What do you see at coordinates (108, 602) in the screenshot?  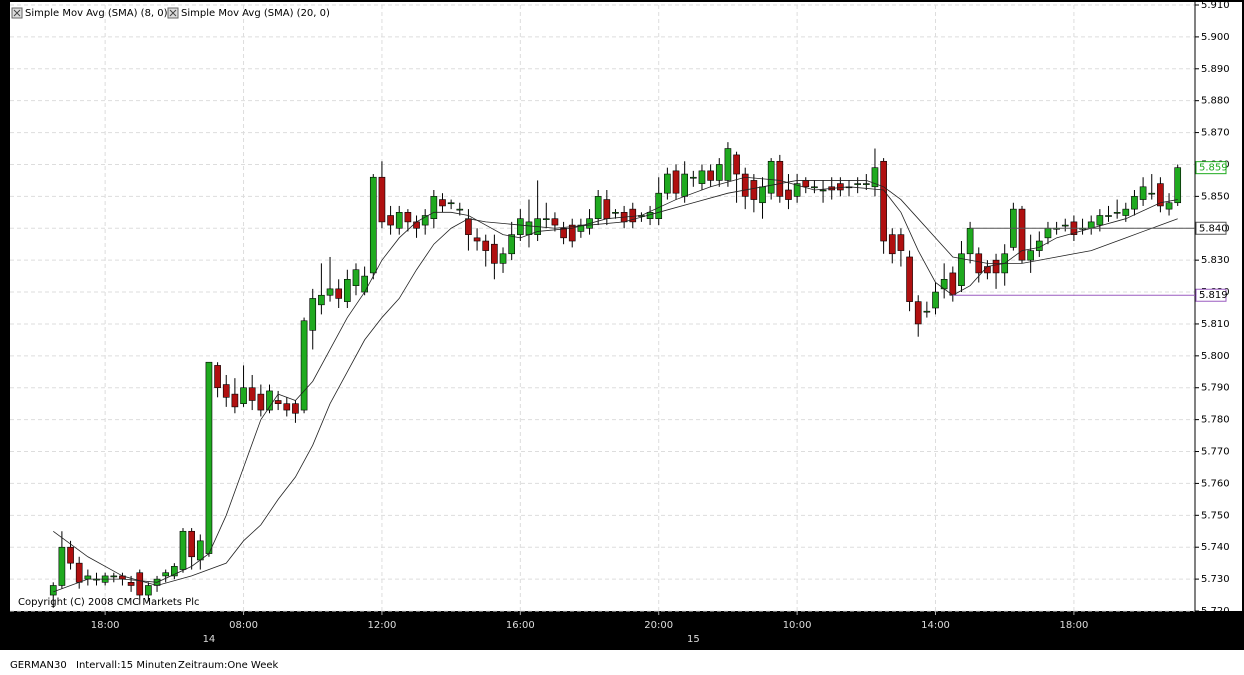 I see `copyright: Copyright (C) 2008 CMC Markets Plc` at bounding box center [108, 602].